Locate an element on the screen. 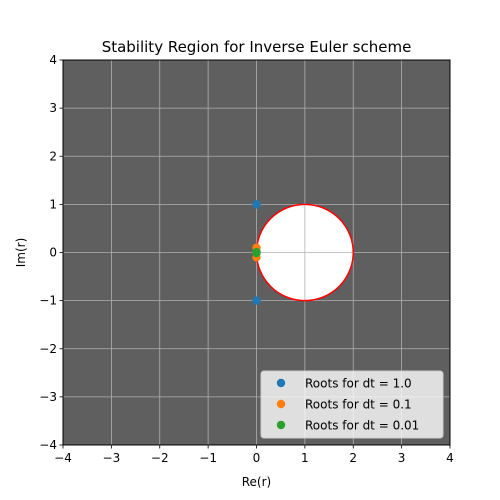  x-tick-label: 1 is located at coordinates (305, 458).